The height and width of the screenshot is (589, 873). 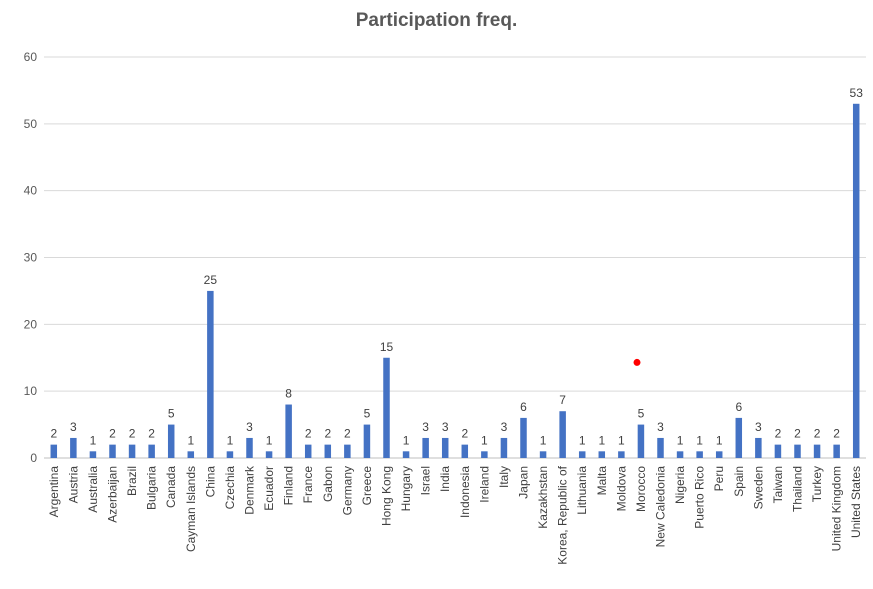 What do you see at coordinates (436, 20) in the screenshot?
I see `chart-title: Participation freq.` at bounding box center [436, 20].